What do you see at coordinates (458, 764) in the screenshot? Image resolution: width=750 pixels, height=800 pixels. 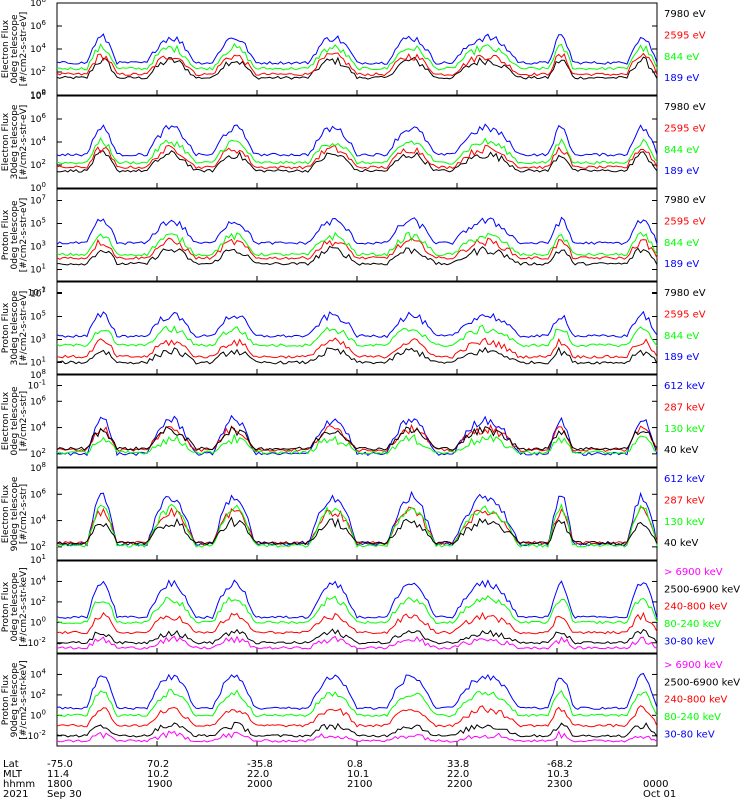 I see `x-tick-value: 33.8` at bounding box center [458, 764].